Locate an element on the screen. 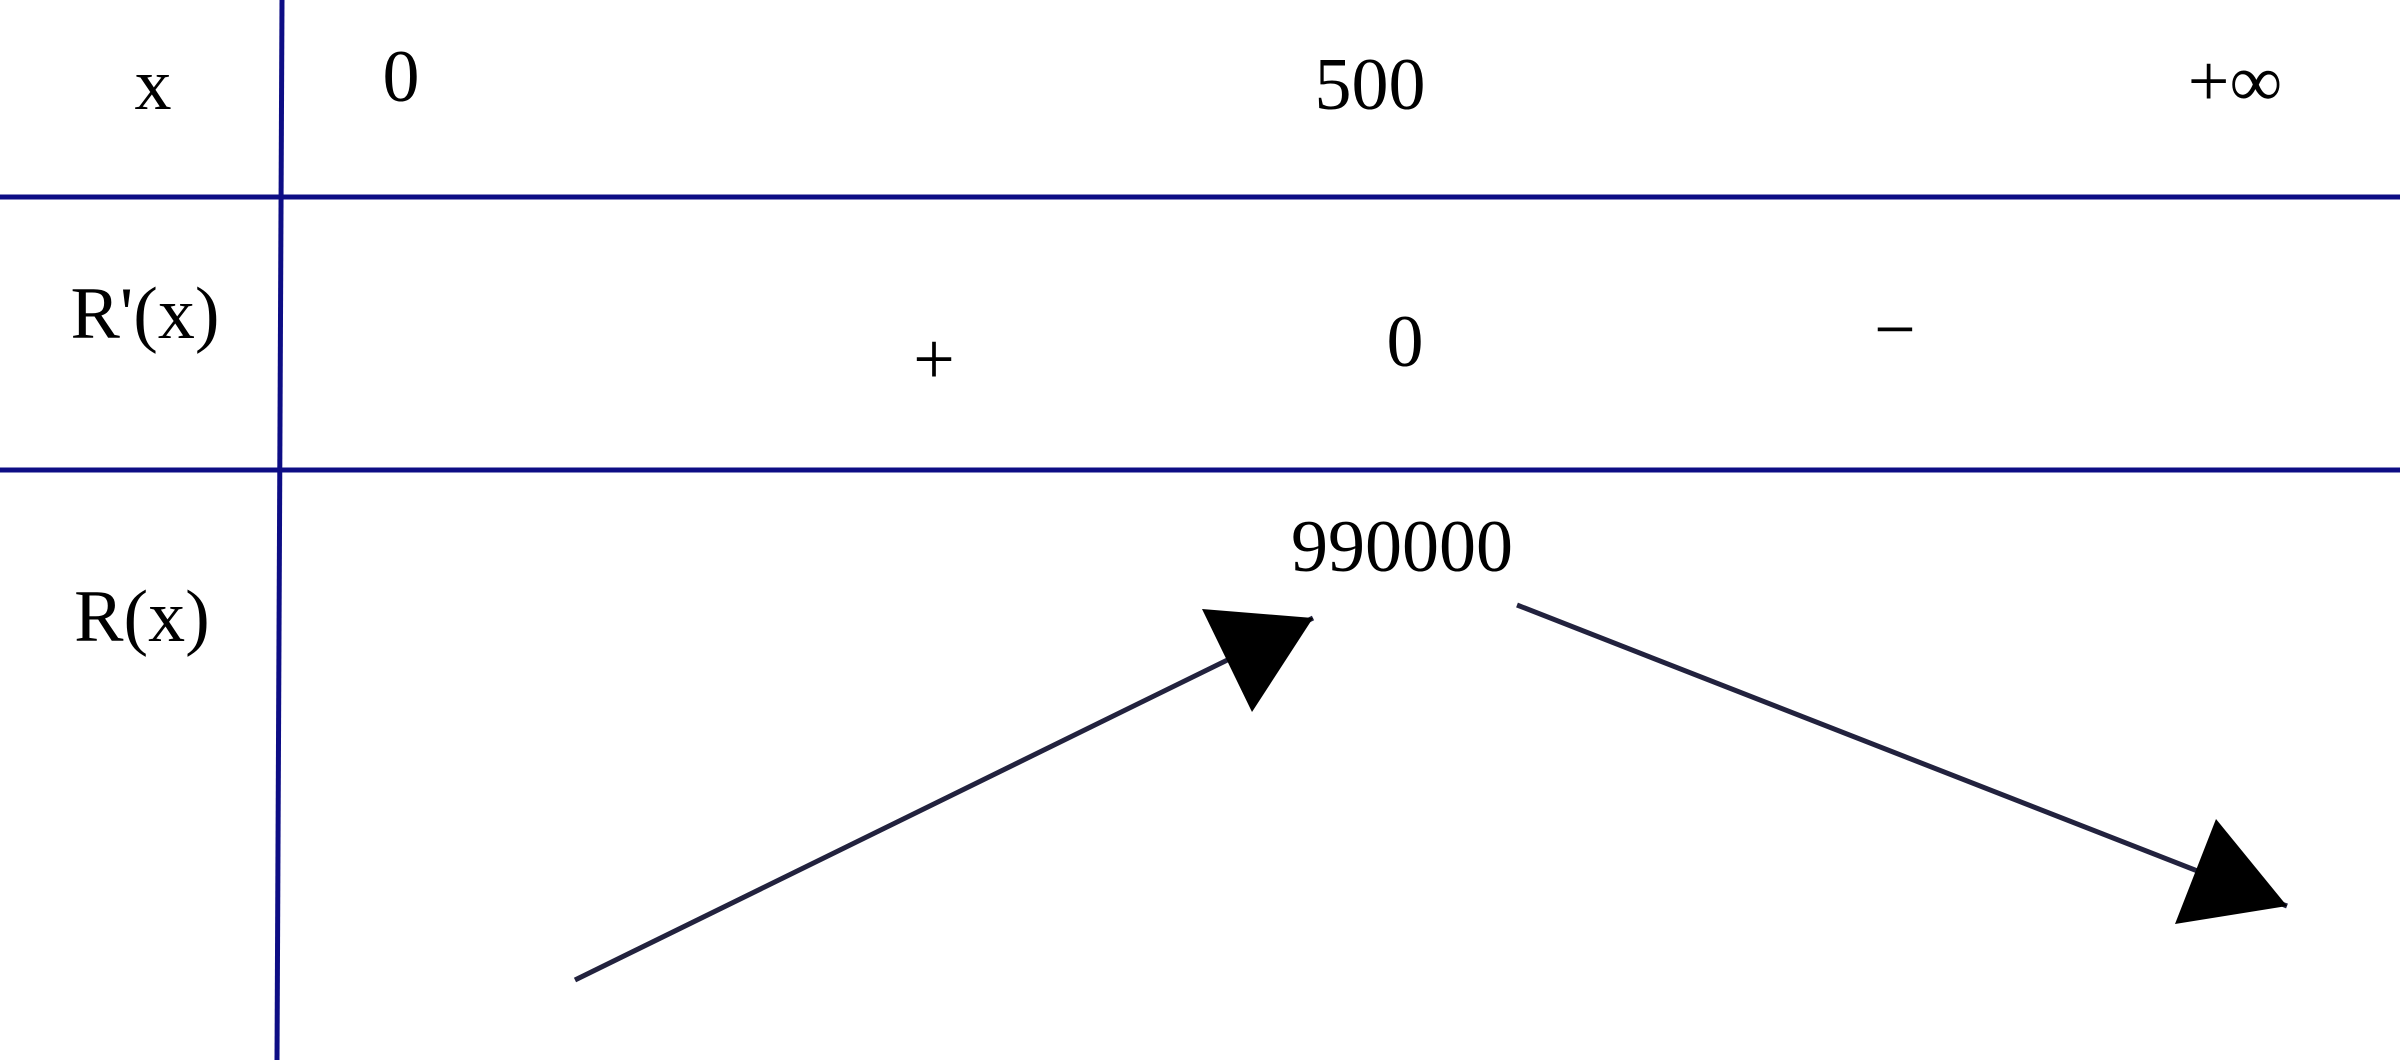  maximum-value: 990000 is located at coordinates (1402, 547).